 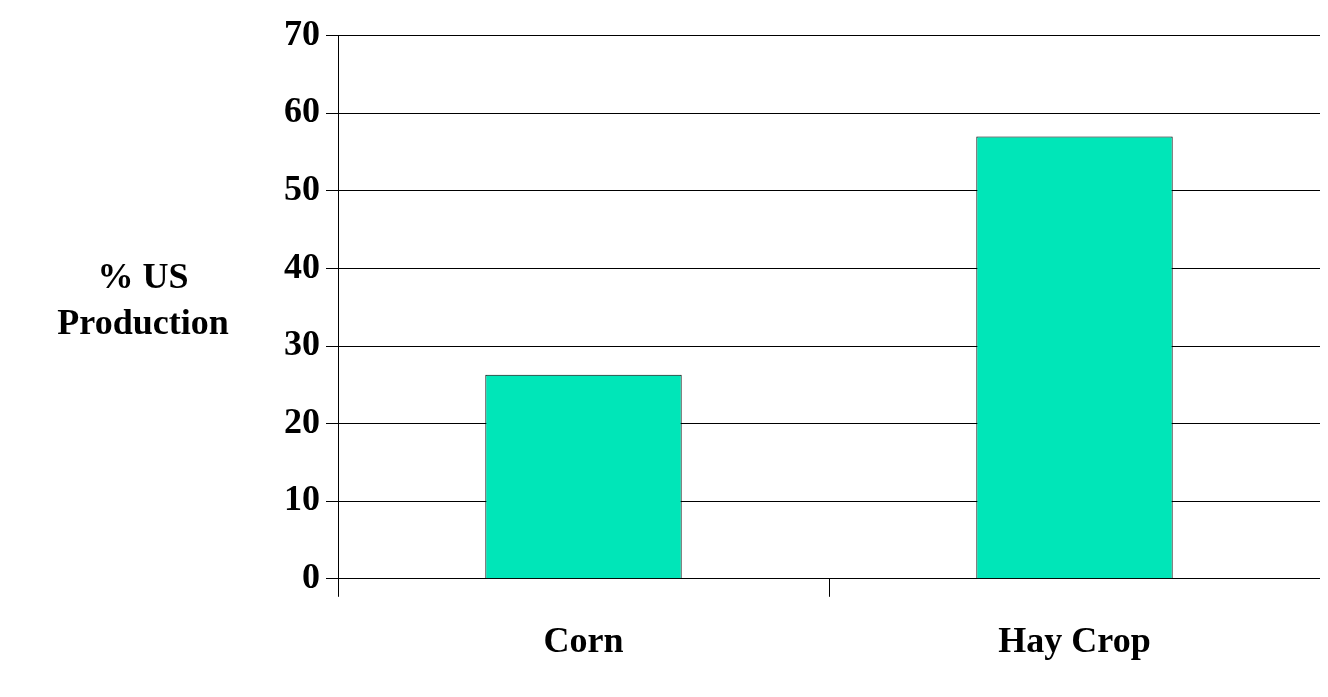 I want to click on y-tick-label: 60, so click(x=302, y=110).